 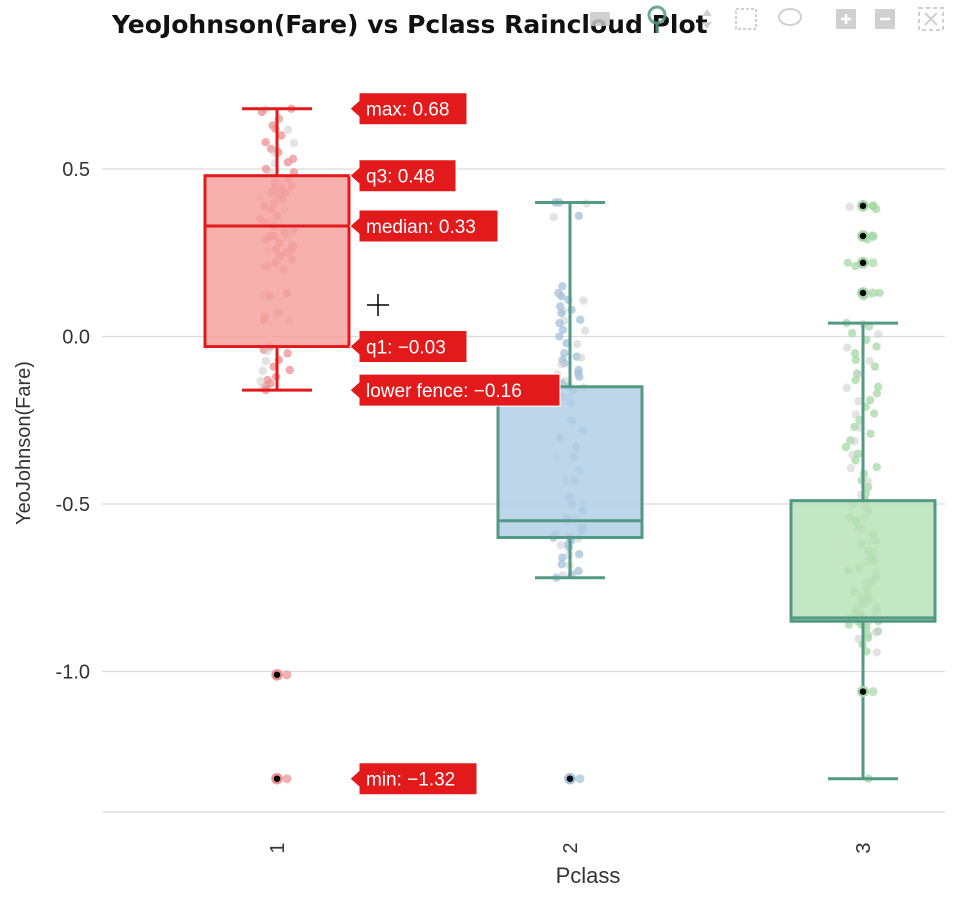 I want to click on plus-glyph, so click(x=846, y=19).